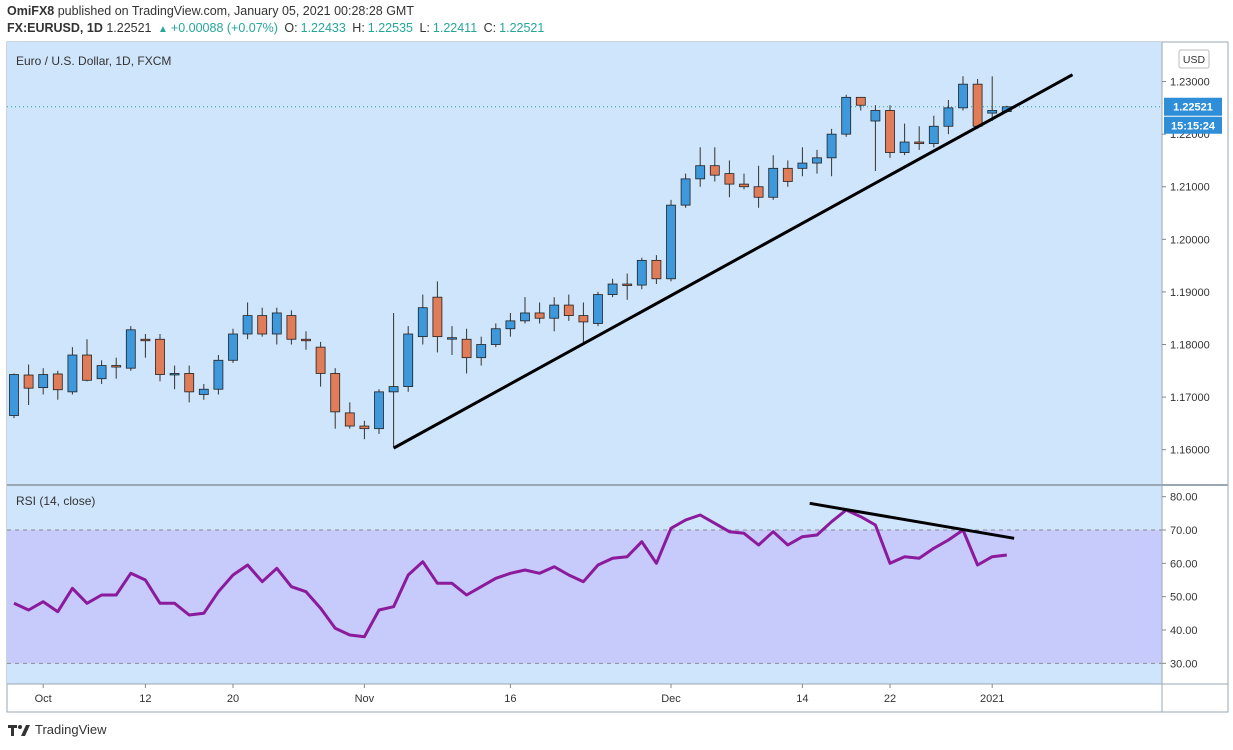 The image size is (1233, 750). Describe the element at coordinates (224, 28) in the screenshot. I see `price-change: +0.00088 (+0.07%)` at that location.